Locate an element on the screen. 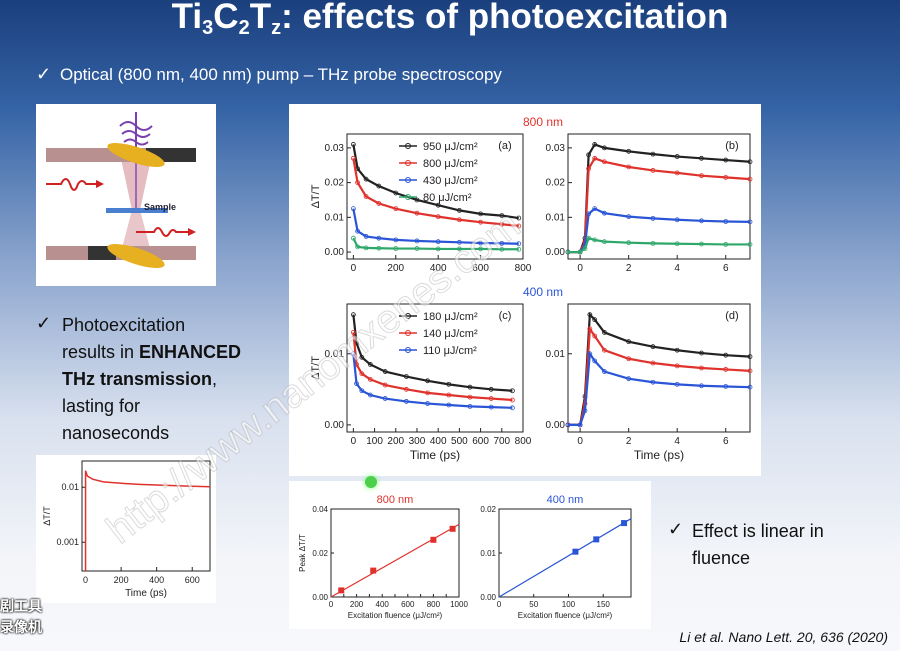  axes-frame-b is located at coordinates (659, 196).